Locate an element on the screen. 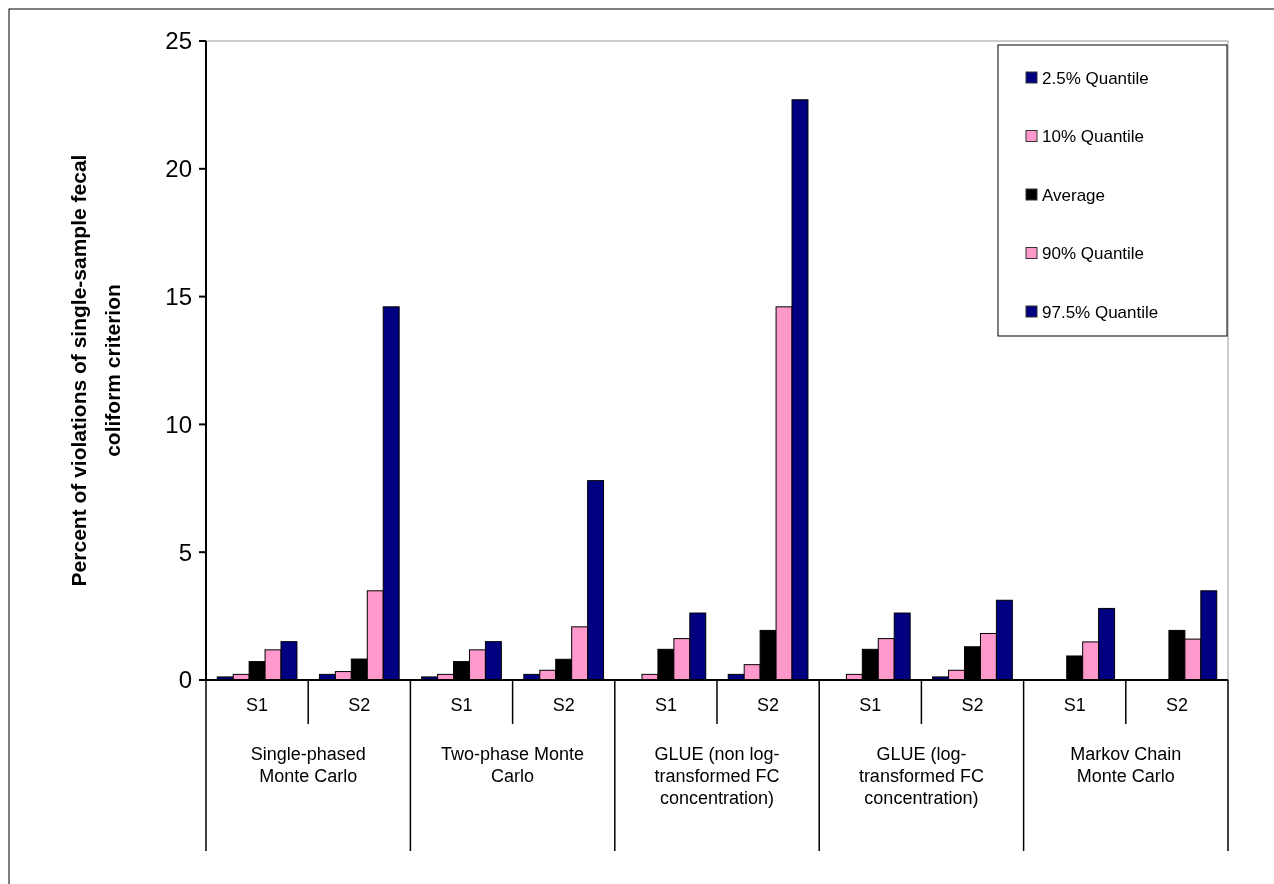 This screenshot has height=884, width=1274. legend-label: 2.5% Quantile is located at coordinates (1095, 78).